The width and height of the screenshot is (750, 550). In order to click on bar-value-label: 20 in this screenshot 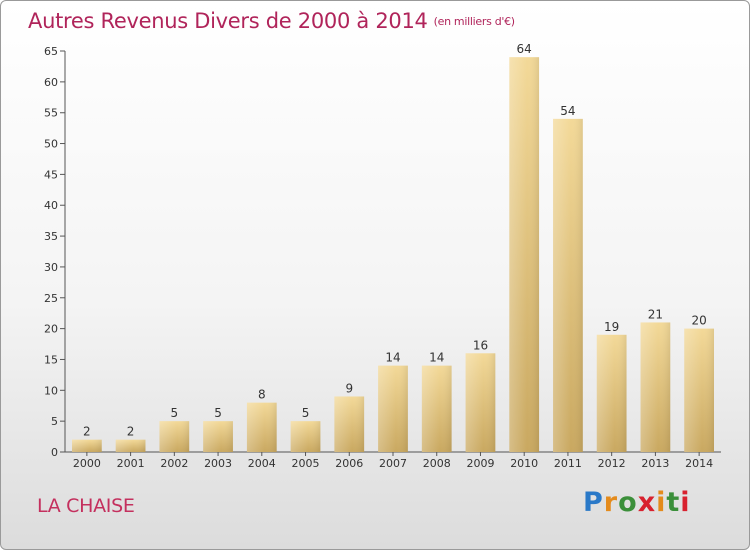, I will do `click(698, 321)`.